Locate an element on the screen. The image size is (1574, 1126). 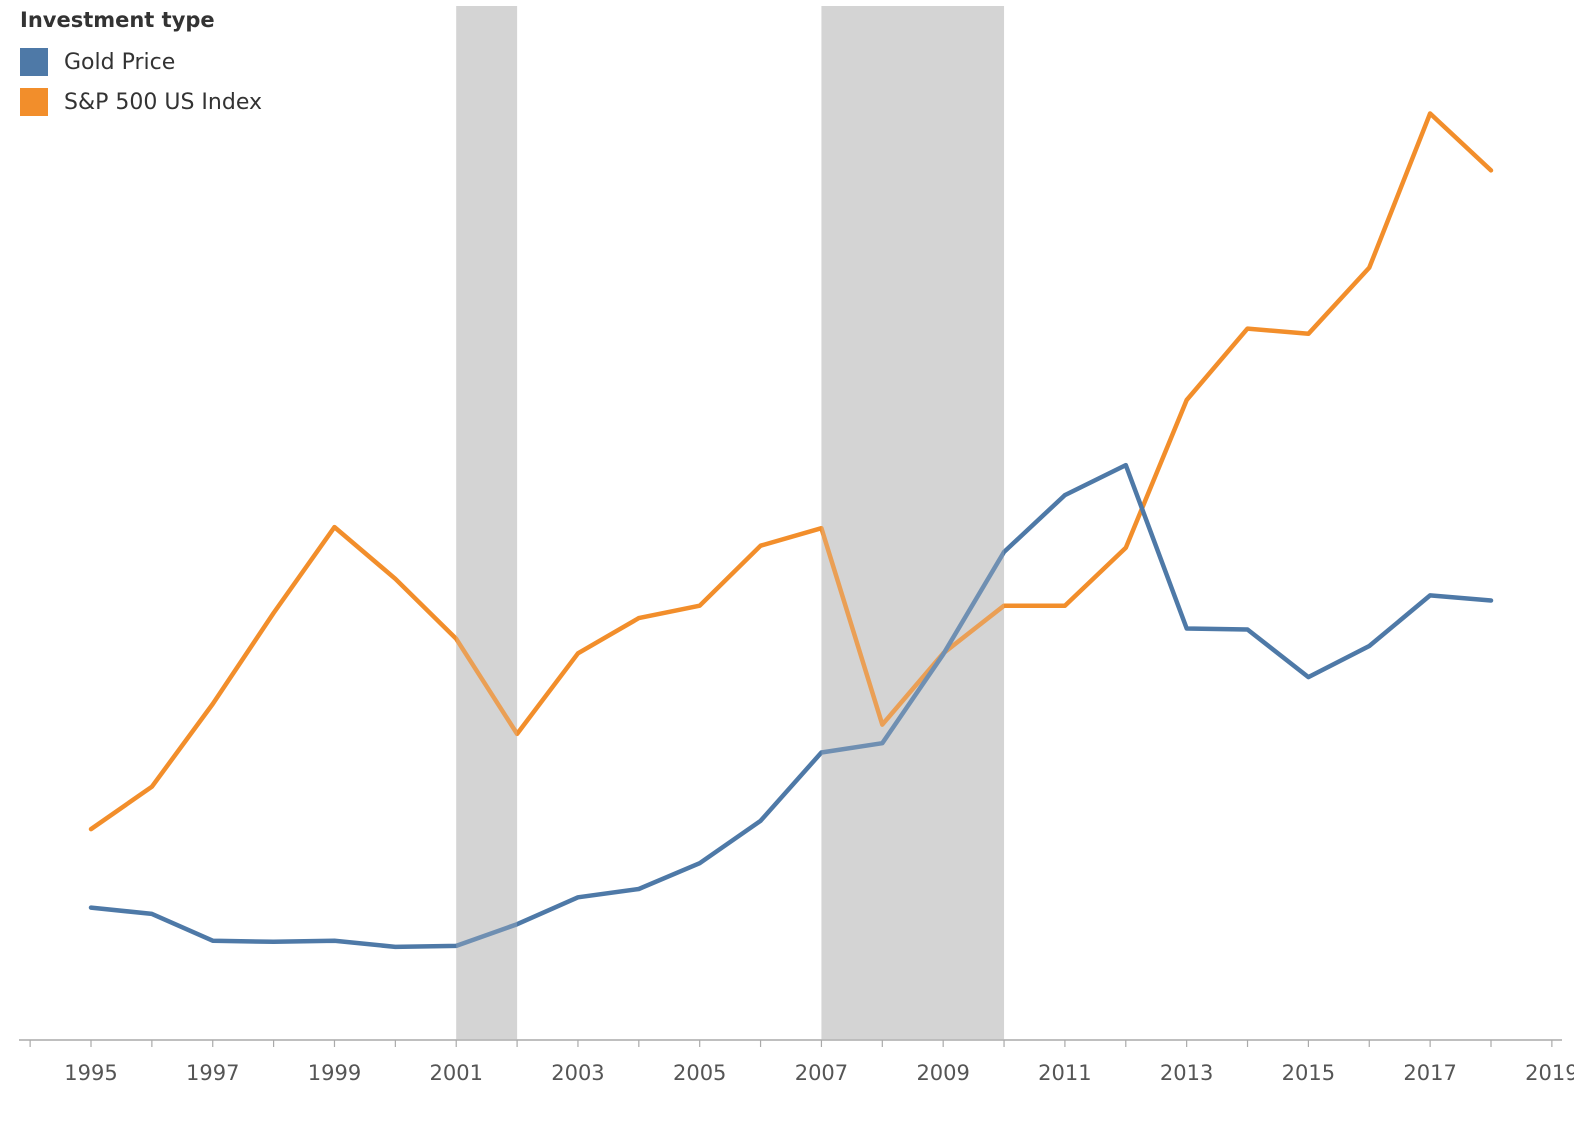
legend-swatch-gold-price is located at coordinates (34, 62).